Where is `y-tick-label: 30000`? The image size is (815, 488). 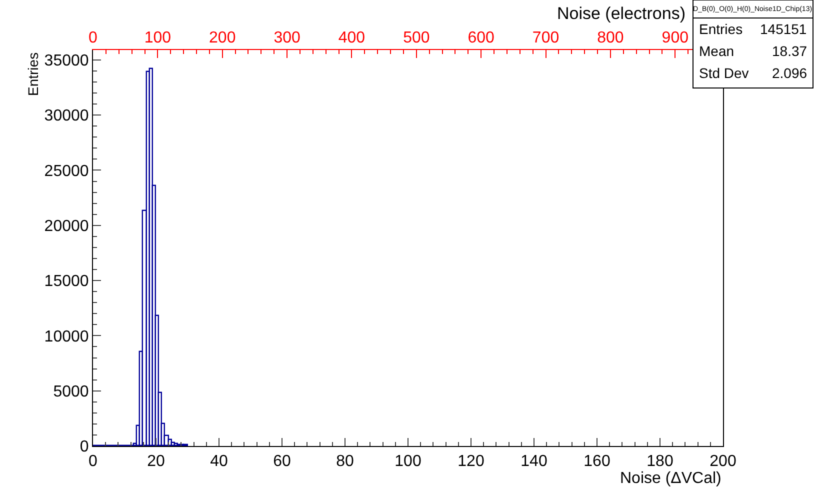 y-tick-label: 30000 is located at coordinates (66, 116).